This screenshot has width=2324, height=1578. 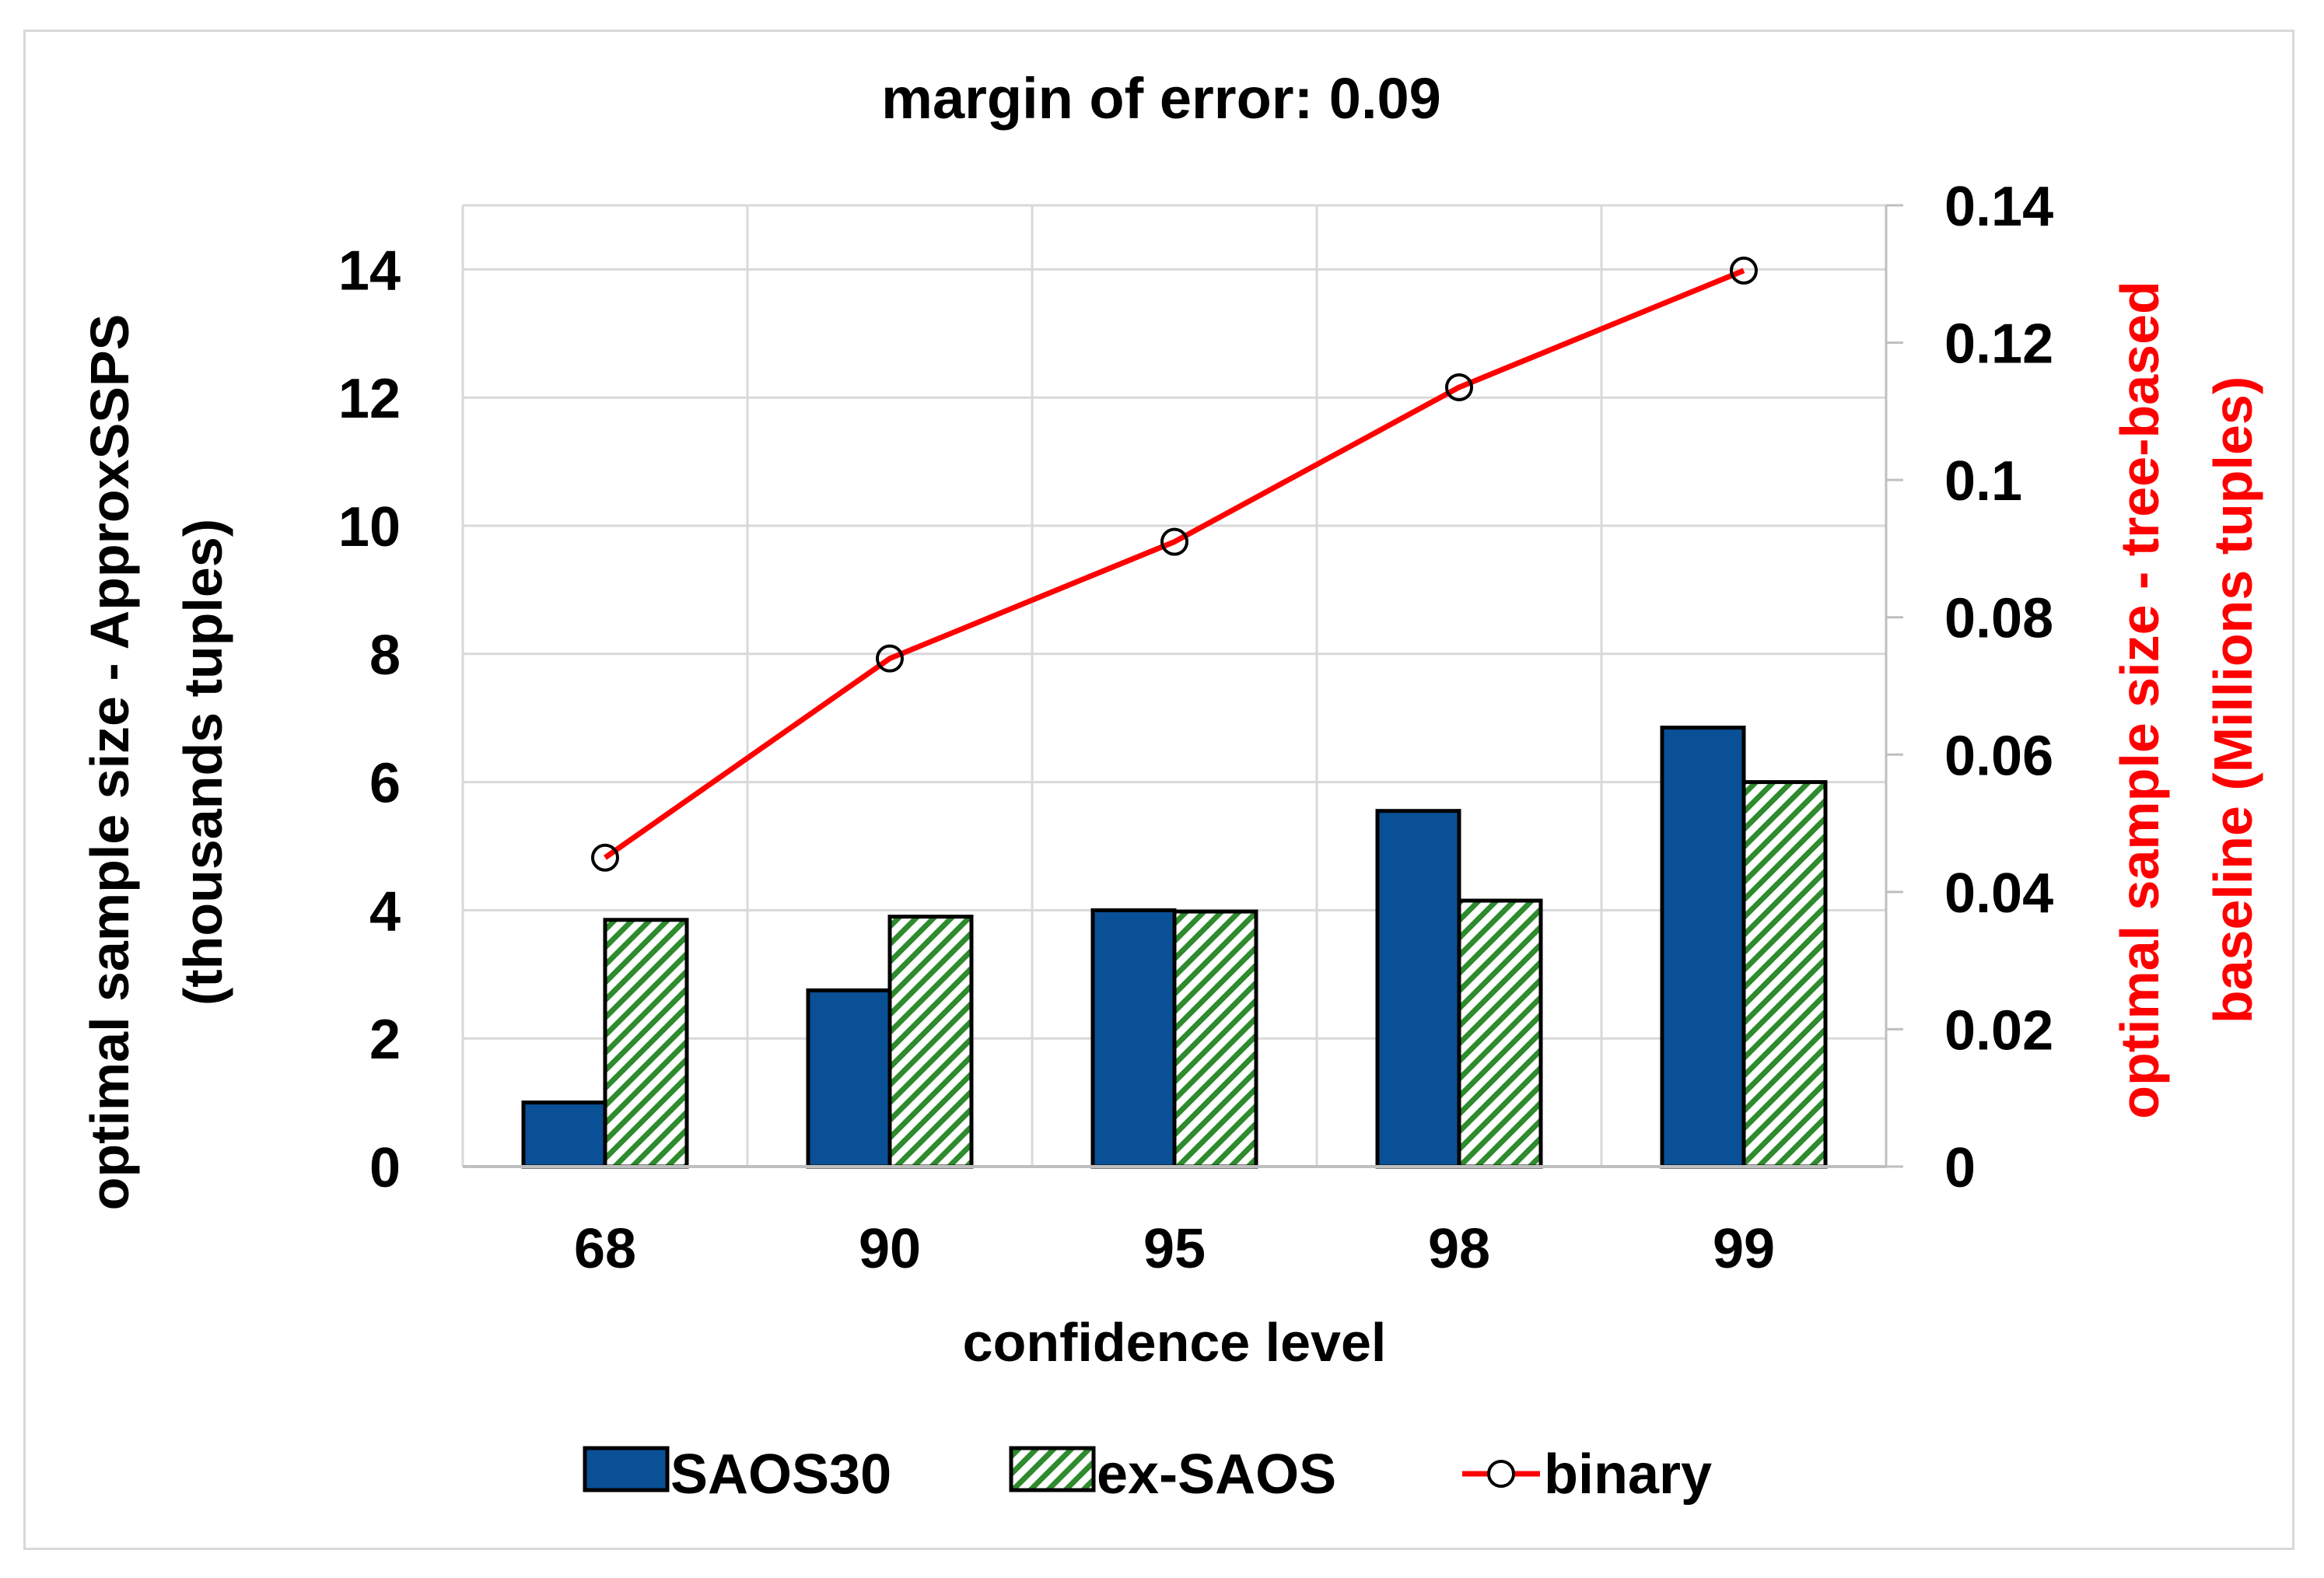 I want to click on left-tick-label: 8, so click(x=385, y=656).